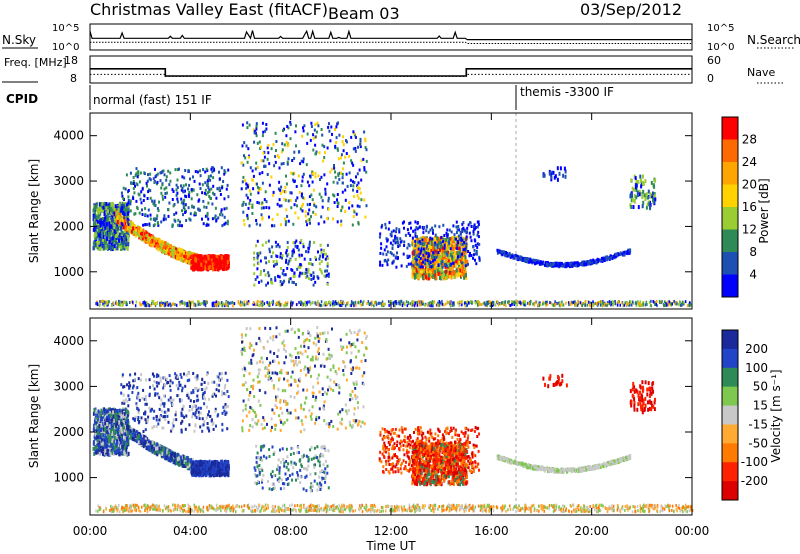  I want to click on noise-search-trace, so click(391, 42).